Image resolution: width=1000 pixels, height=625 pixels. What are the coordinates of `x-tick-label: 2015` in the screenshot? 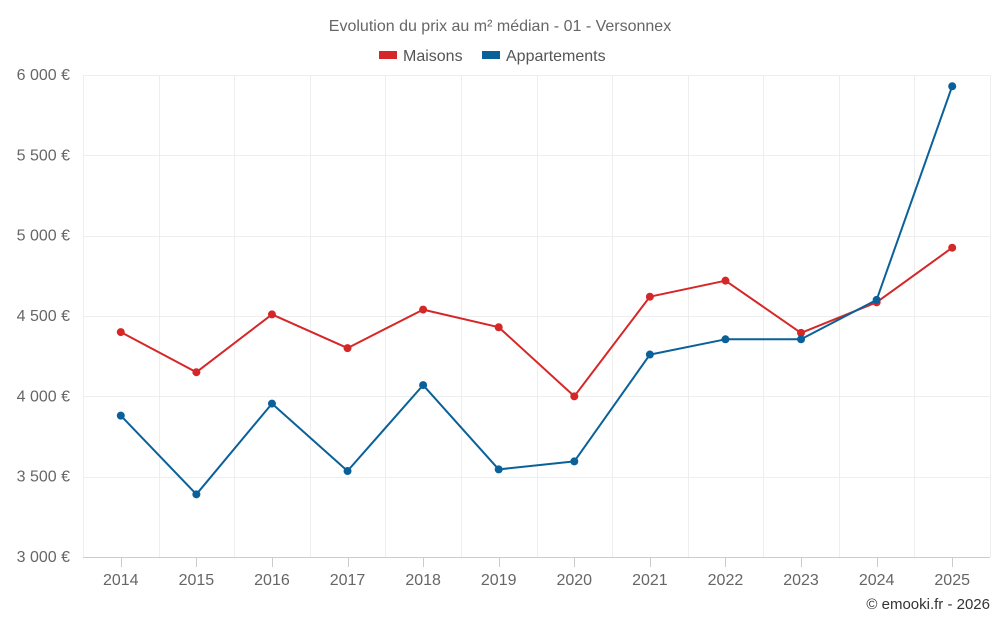 It's located at (197, 580).